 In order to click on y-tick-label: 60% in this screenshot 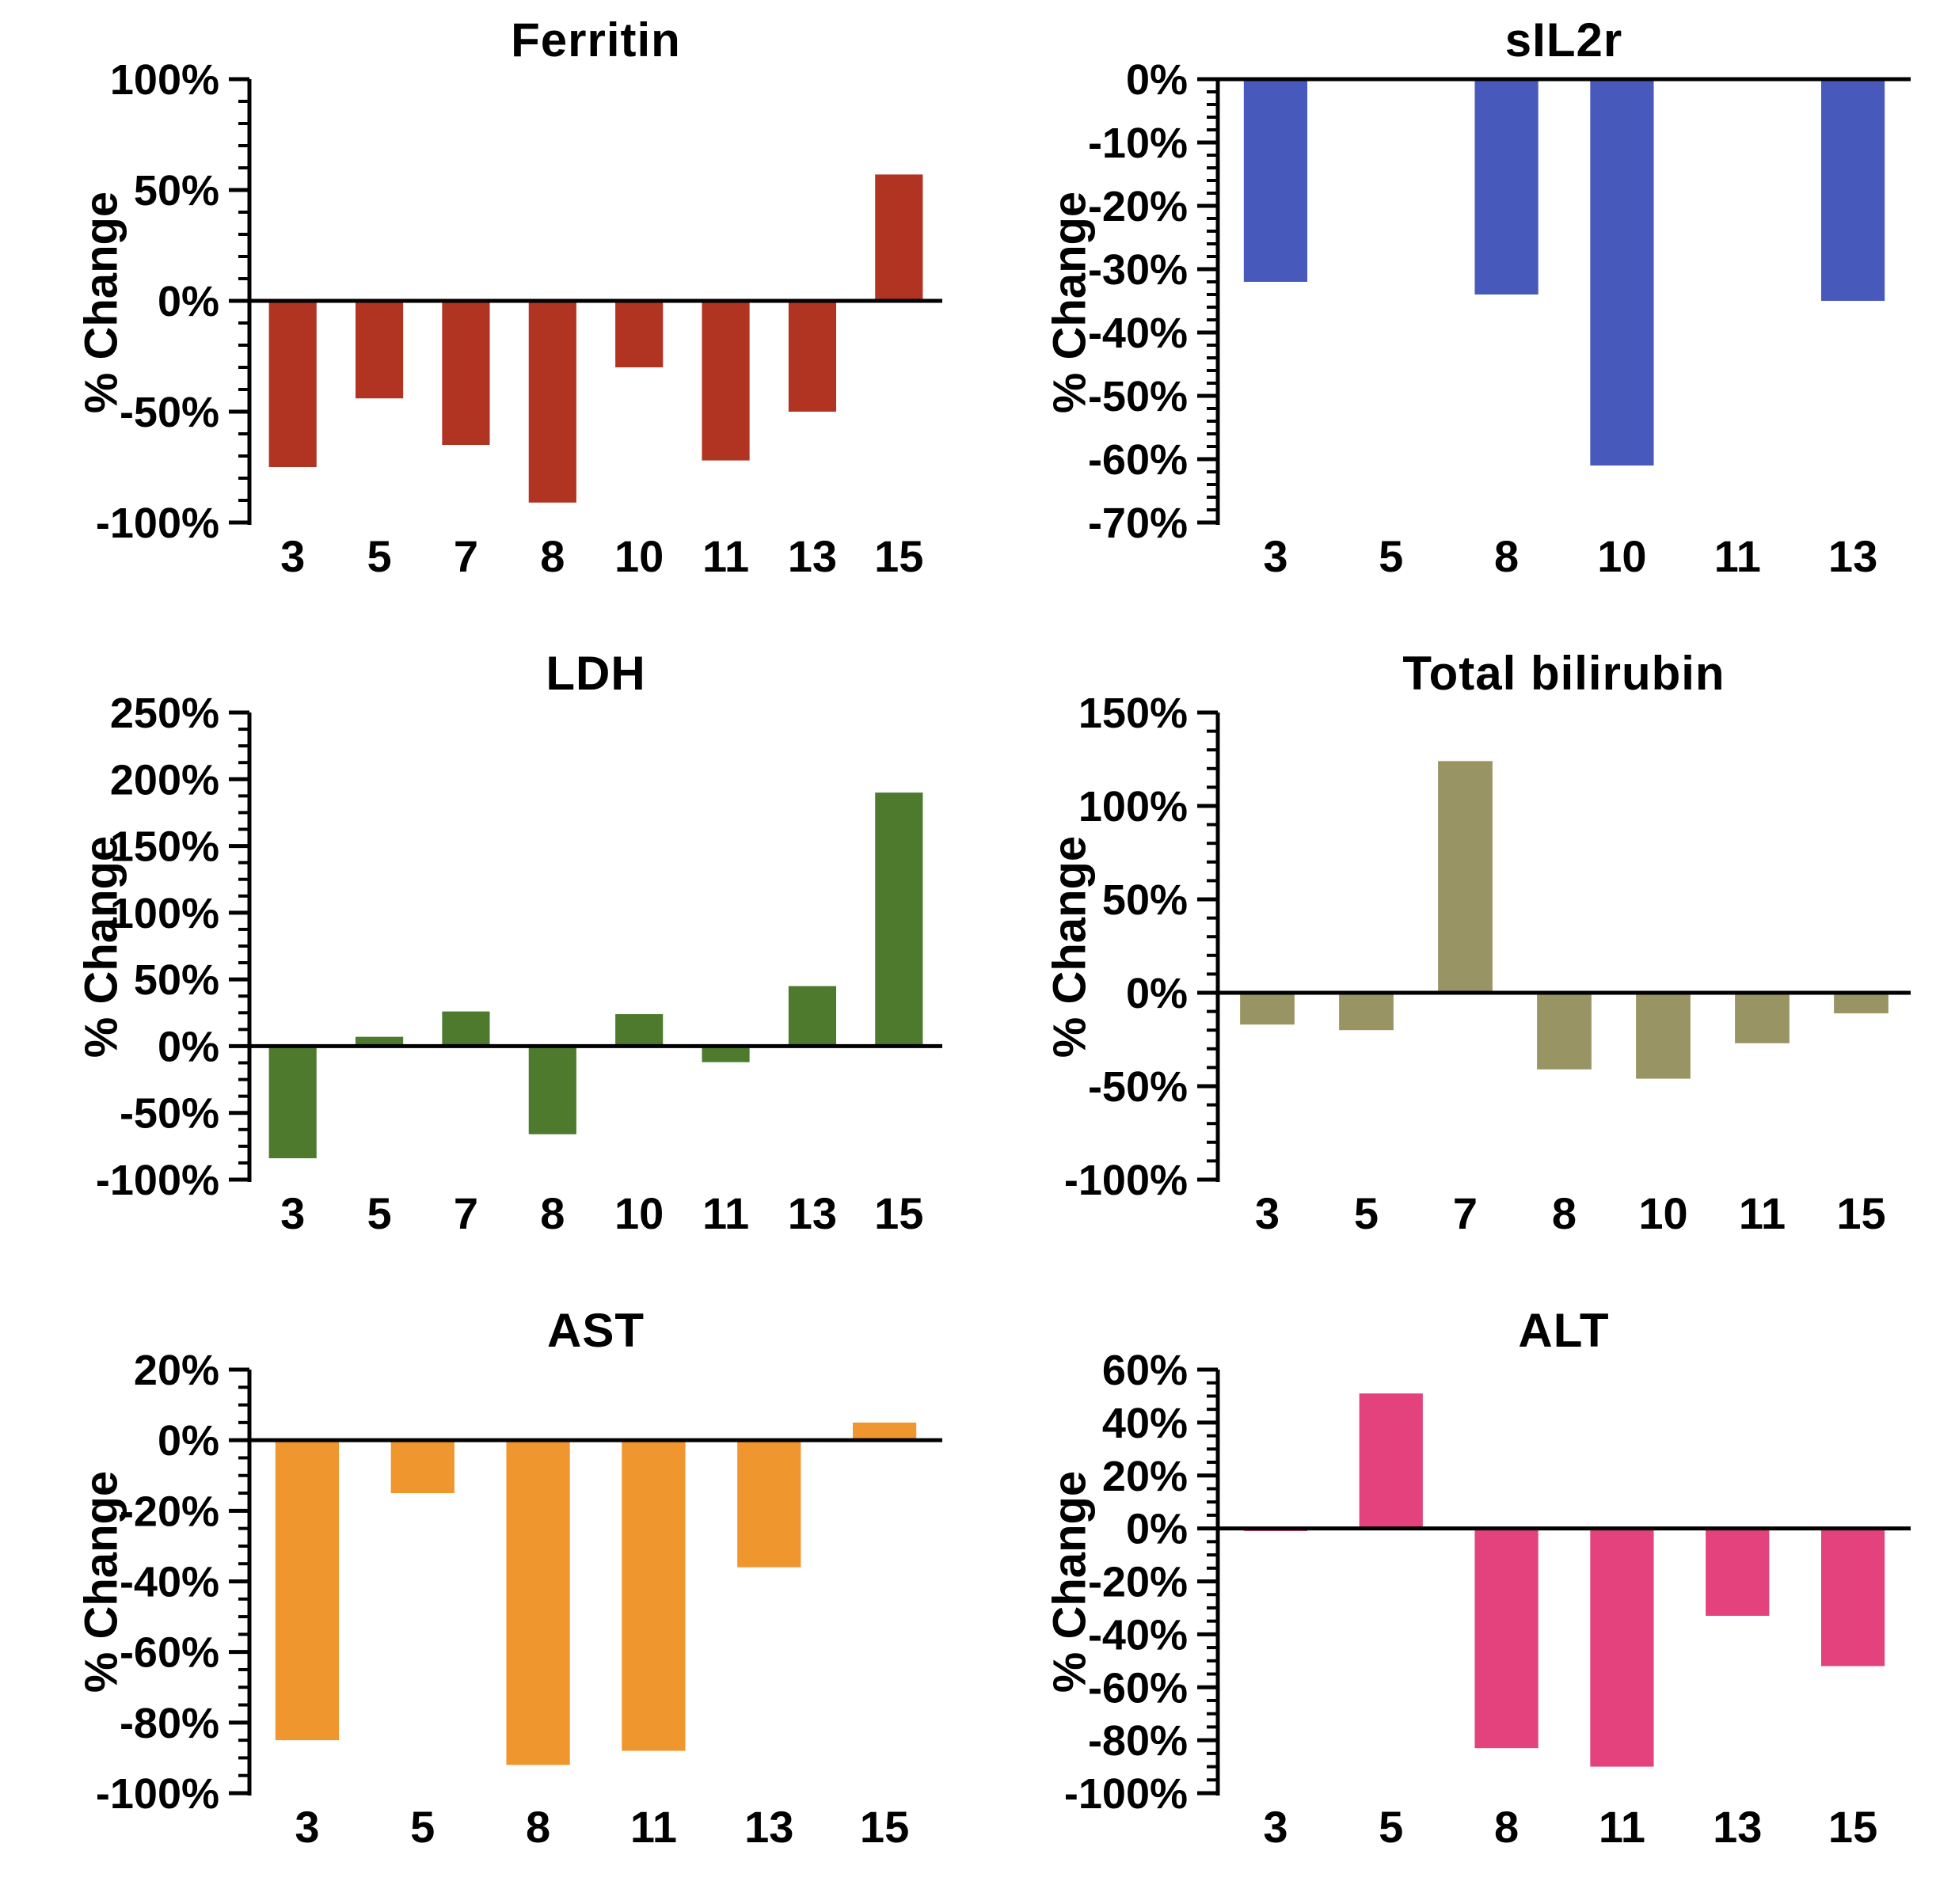, I will do `click(1144, 1370)`.